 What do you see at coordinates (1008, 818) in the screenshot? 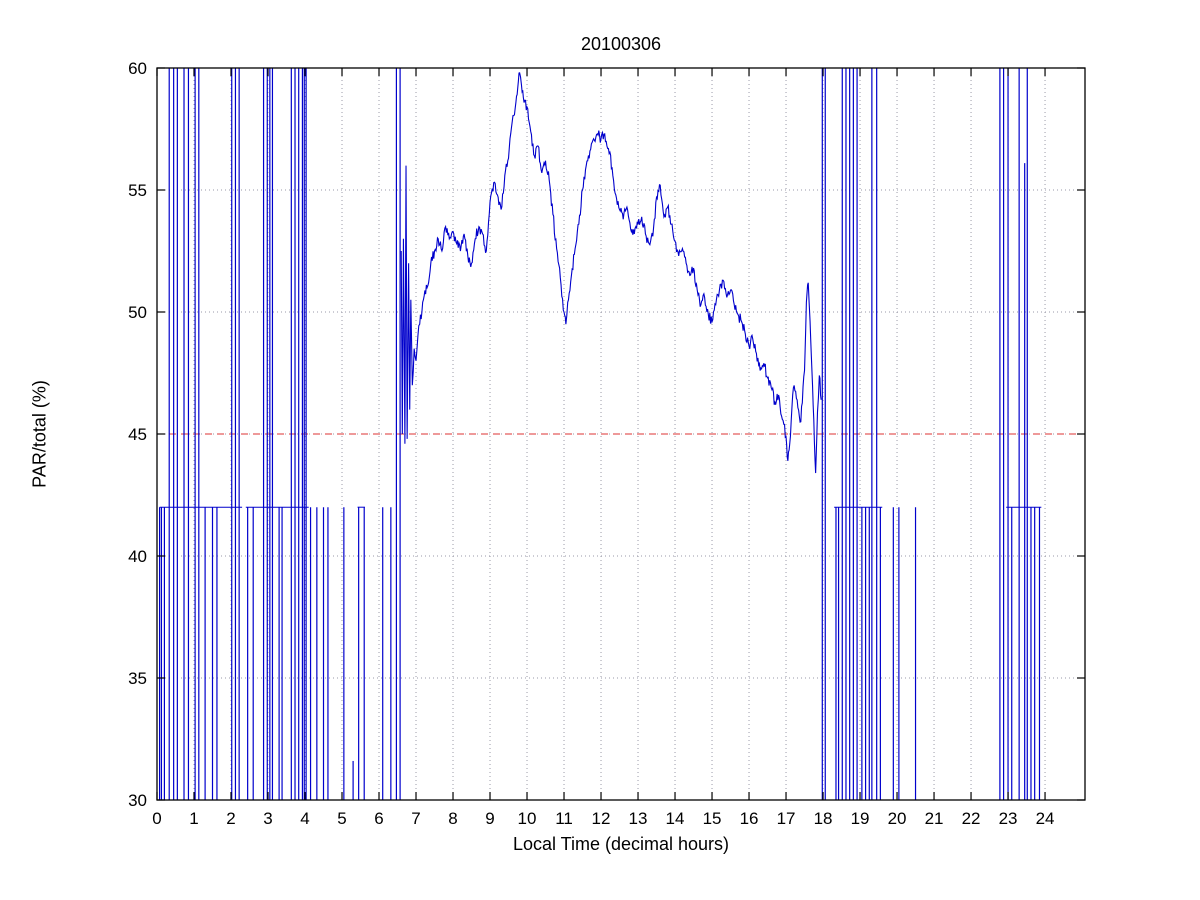
I see `svg-text: 23` at bounding box center [1008, 818].